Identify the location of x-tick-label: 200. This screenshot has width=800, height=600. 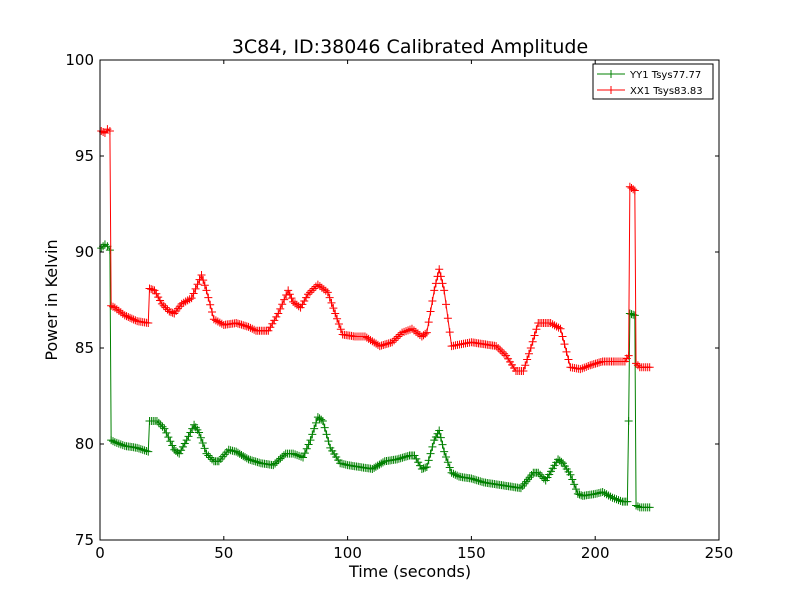
(595, 553).